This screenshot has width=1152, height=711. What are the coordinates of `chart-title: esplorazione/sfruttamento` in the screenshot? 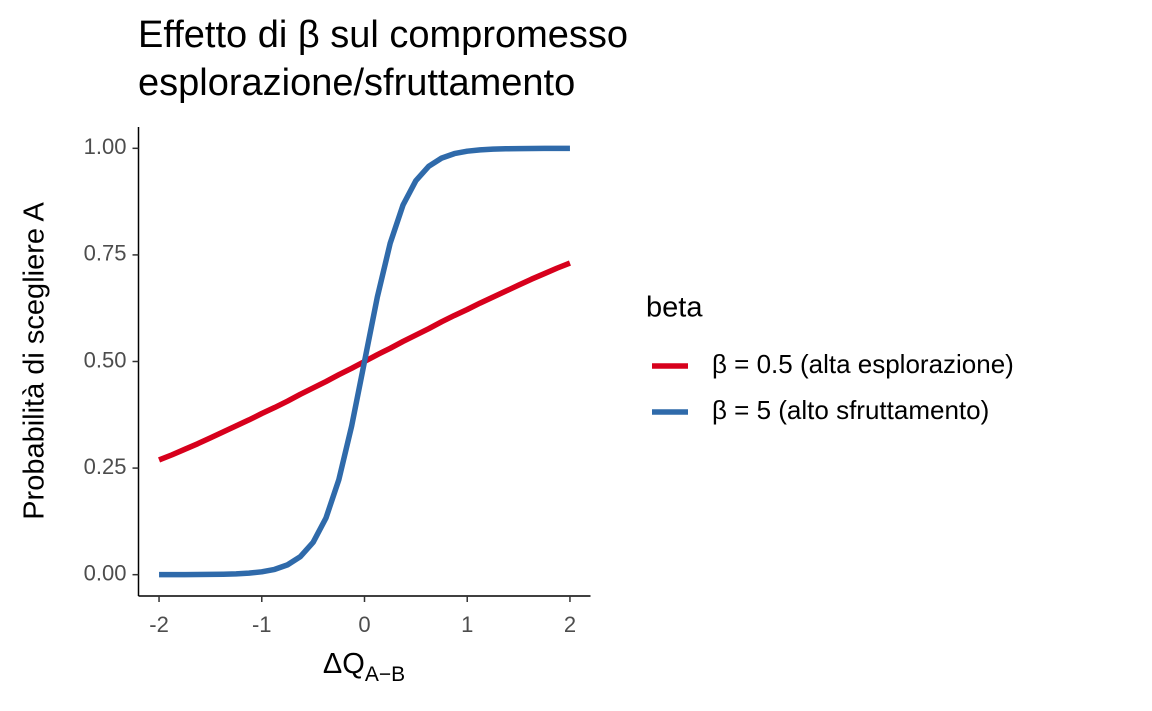 It's located at (356, 83).